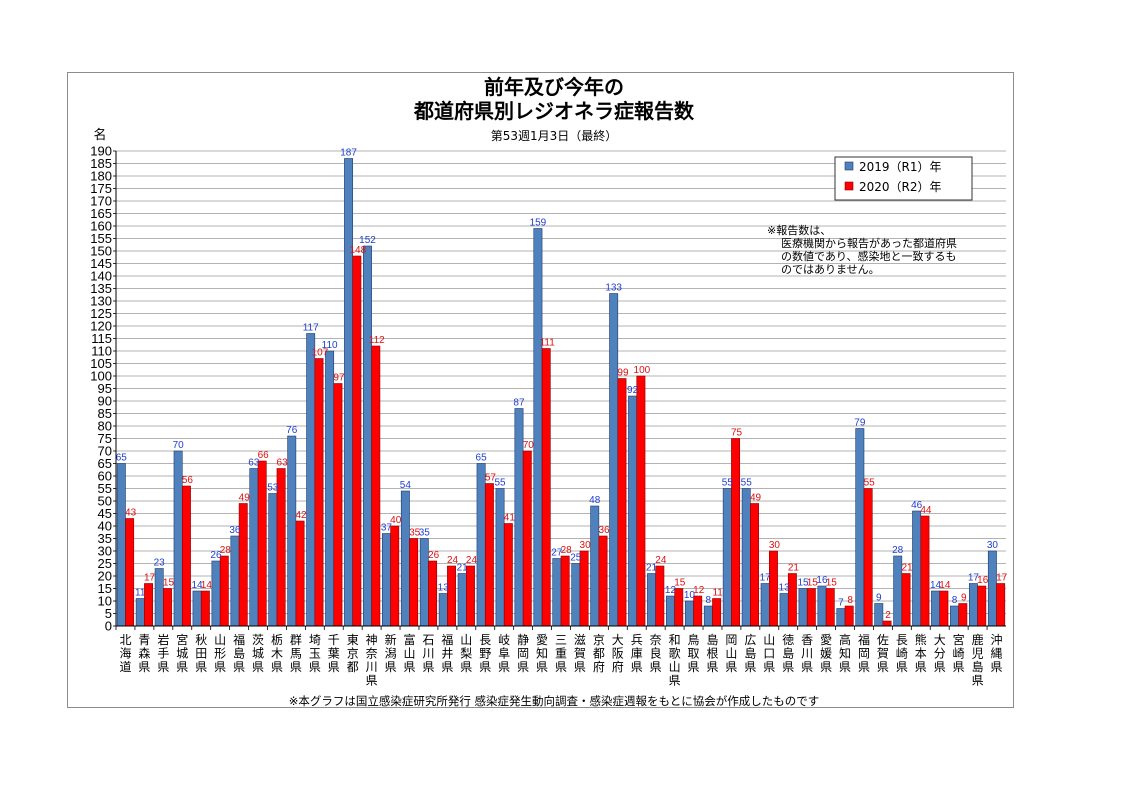  Describe the element at coordinates (737, 433) in the screenshot. I see `data-label-2020: 75` at that location.